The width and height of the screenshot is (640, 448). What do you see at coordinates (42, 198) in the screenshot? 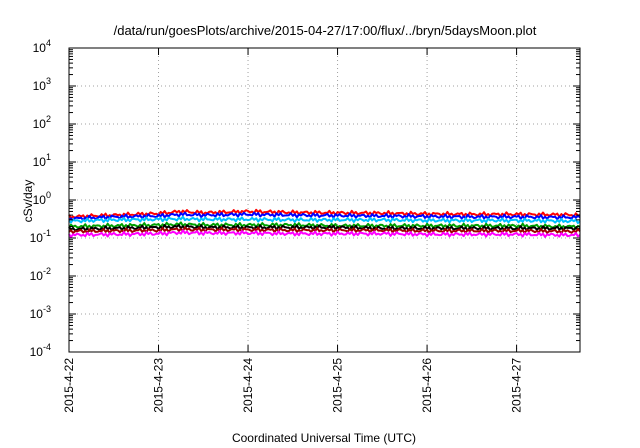
I see `y-tick-label: 10⁰` at bounding box center [42, 198].